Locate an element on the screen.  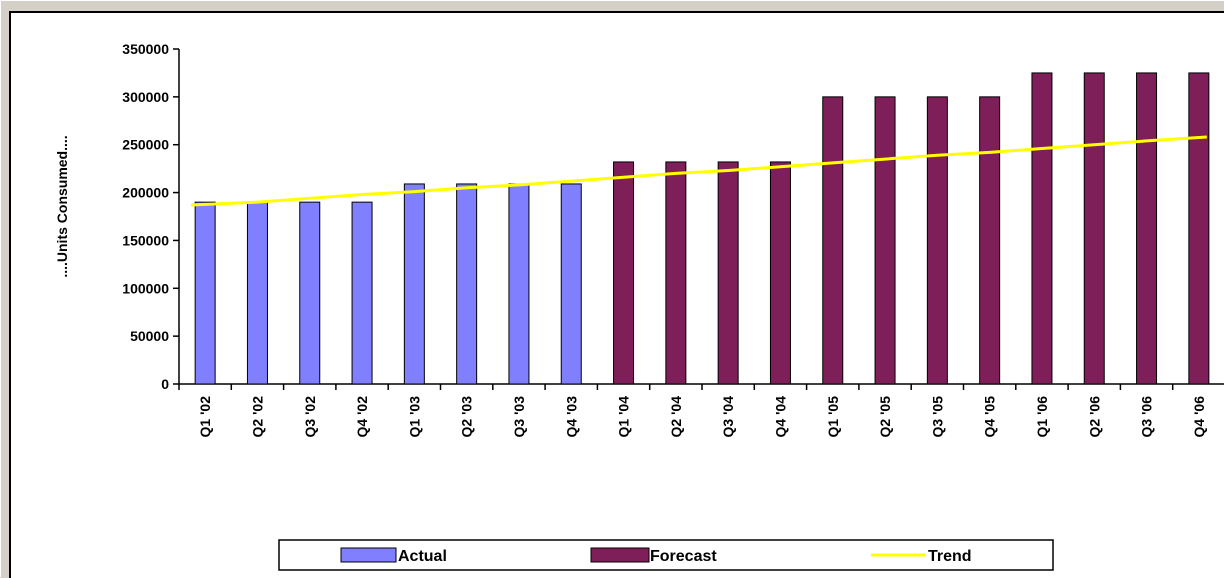
legend-swatch-forecast is located at coordinates (620, 555).